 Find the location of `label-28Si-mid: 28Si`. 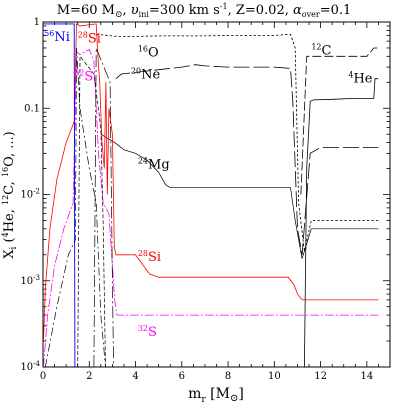

label-28Si-mid: 28Si is located at coordinates (149, 257).